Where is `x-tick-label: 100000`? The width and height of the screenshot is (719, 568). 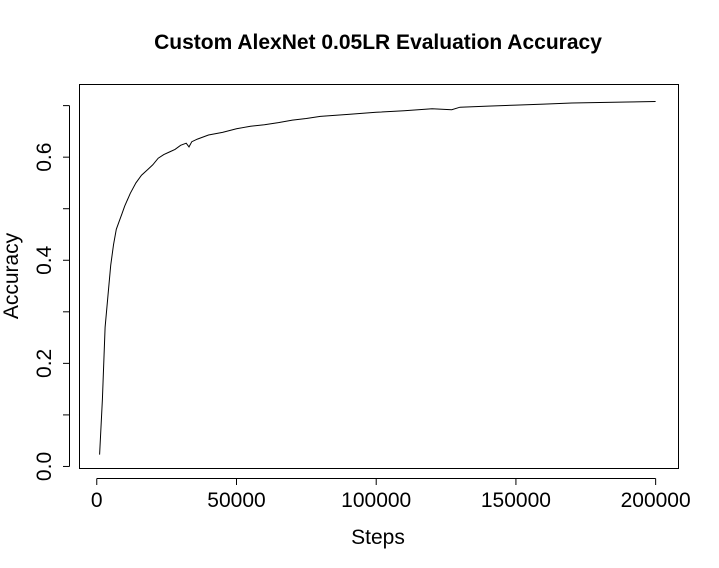
x-tick-label: 100000 is located at coordinates (376, 500).